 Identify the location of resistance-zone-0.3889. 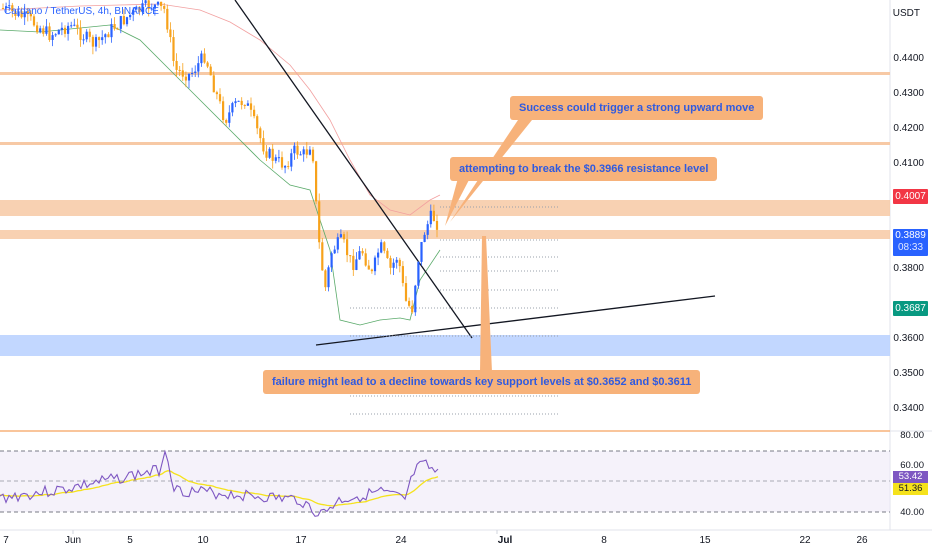
(445, 234).